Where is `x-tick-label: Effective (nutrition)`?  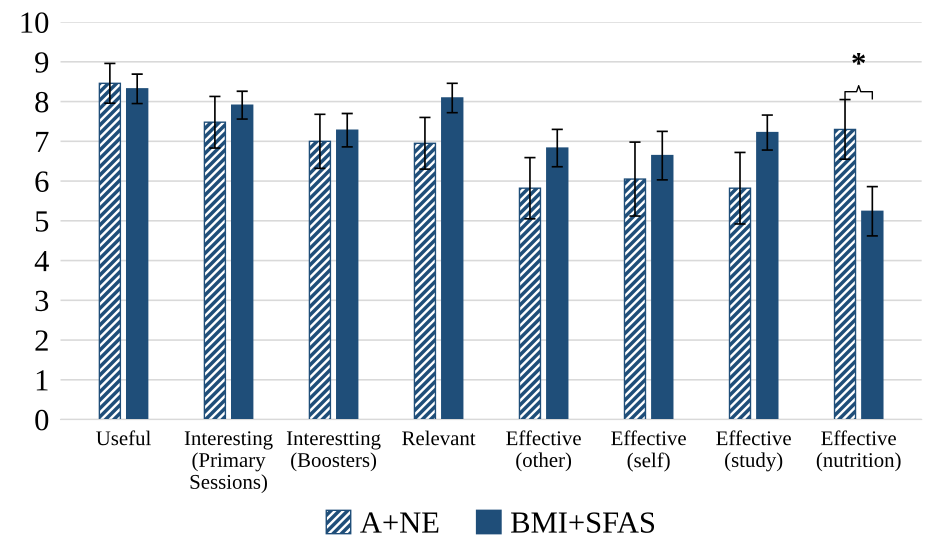 x-tick-label: Effective (nutrition) is located at coordinates (858, 451).